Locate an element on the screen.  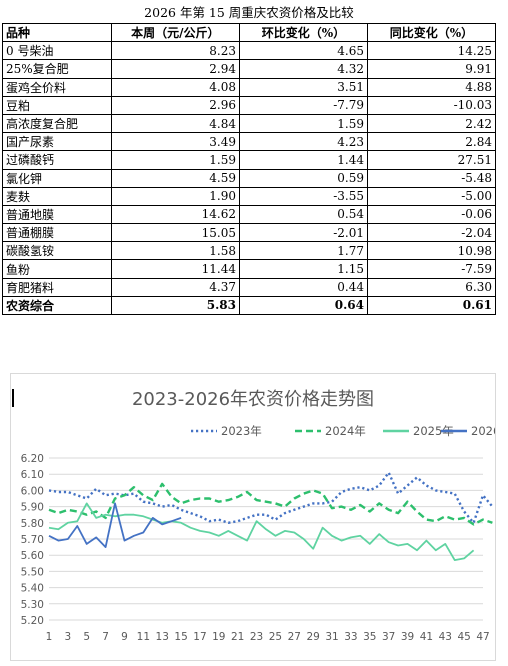
y-tick-label: 6.10 is located at coordinates (32, 475).